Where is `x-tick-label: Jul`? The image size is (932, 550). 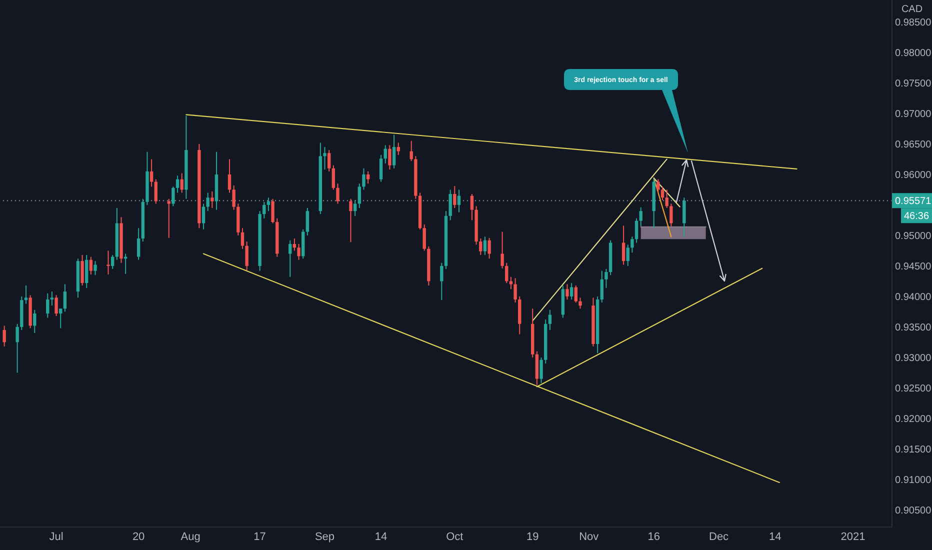 x-tick-label: Jul is located at coordinates (56, 536).